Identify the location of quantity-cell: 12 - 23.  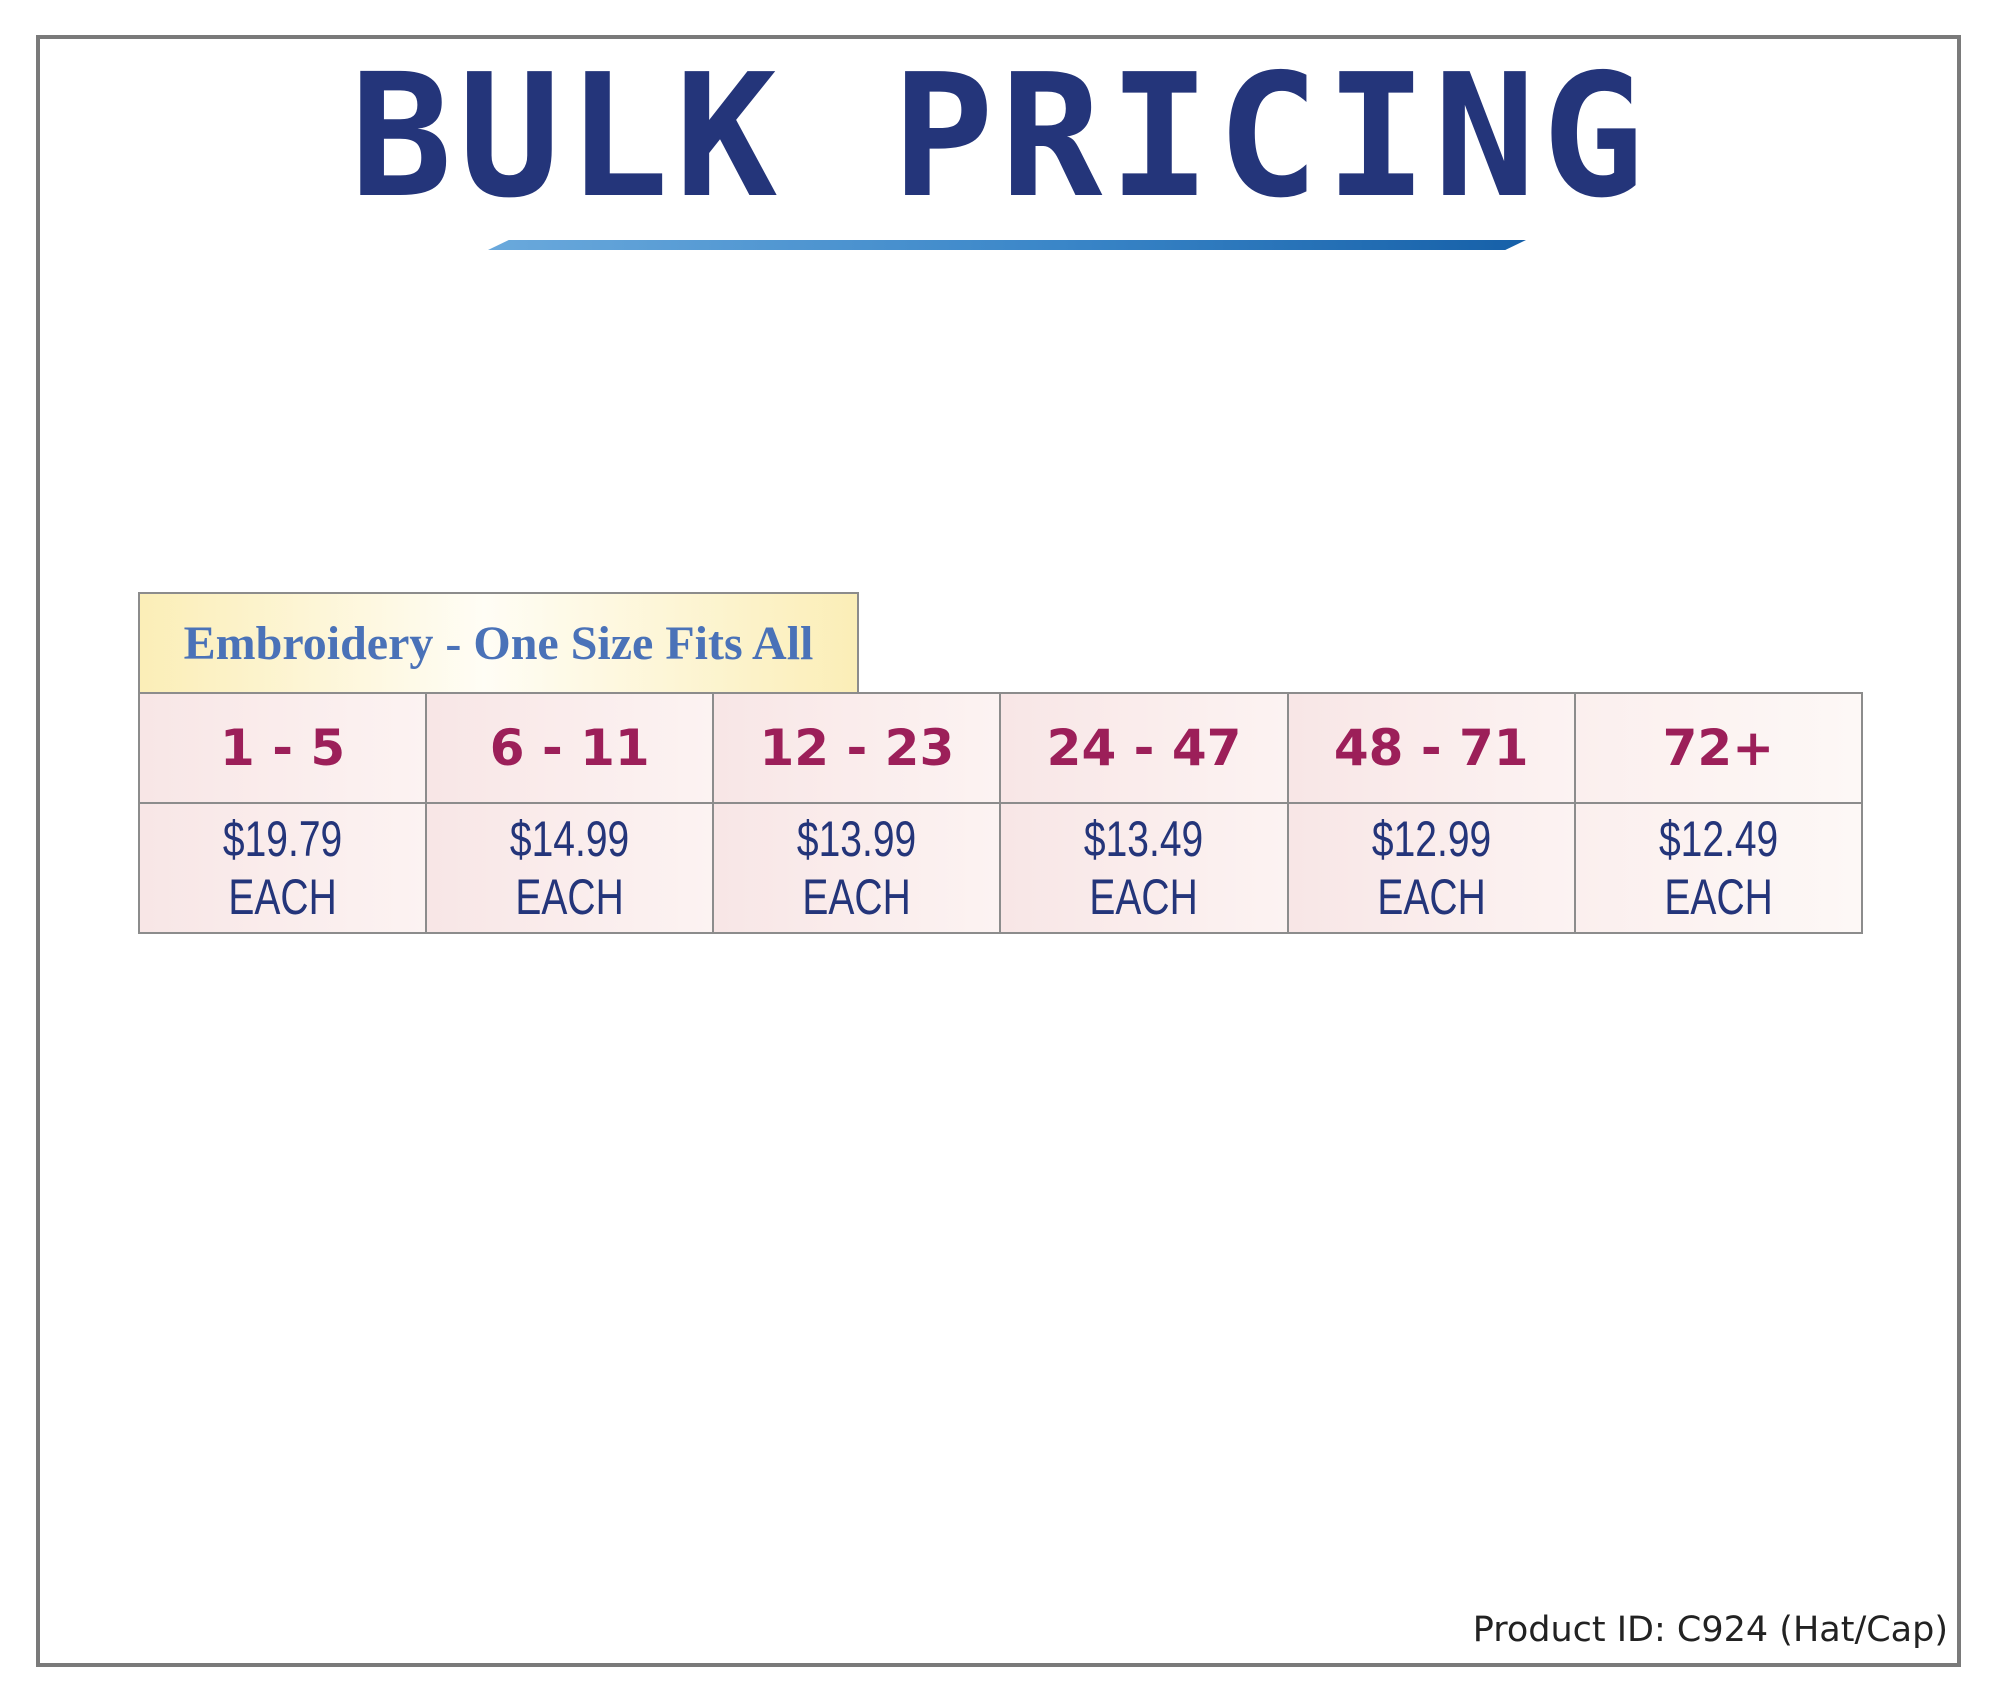
(857, 748).